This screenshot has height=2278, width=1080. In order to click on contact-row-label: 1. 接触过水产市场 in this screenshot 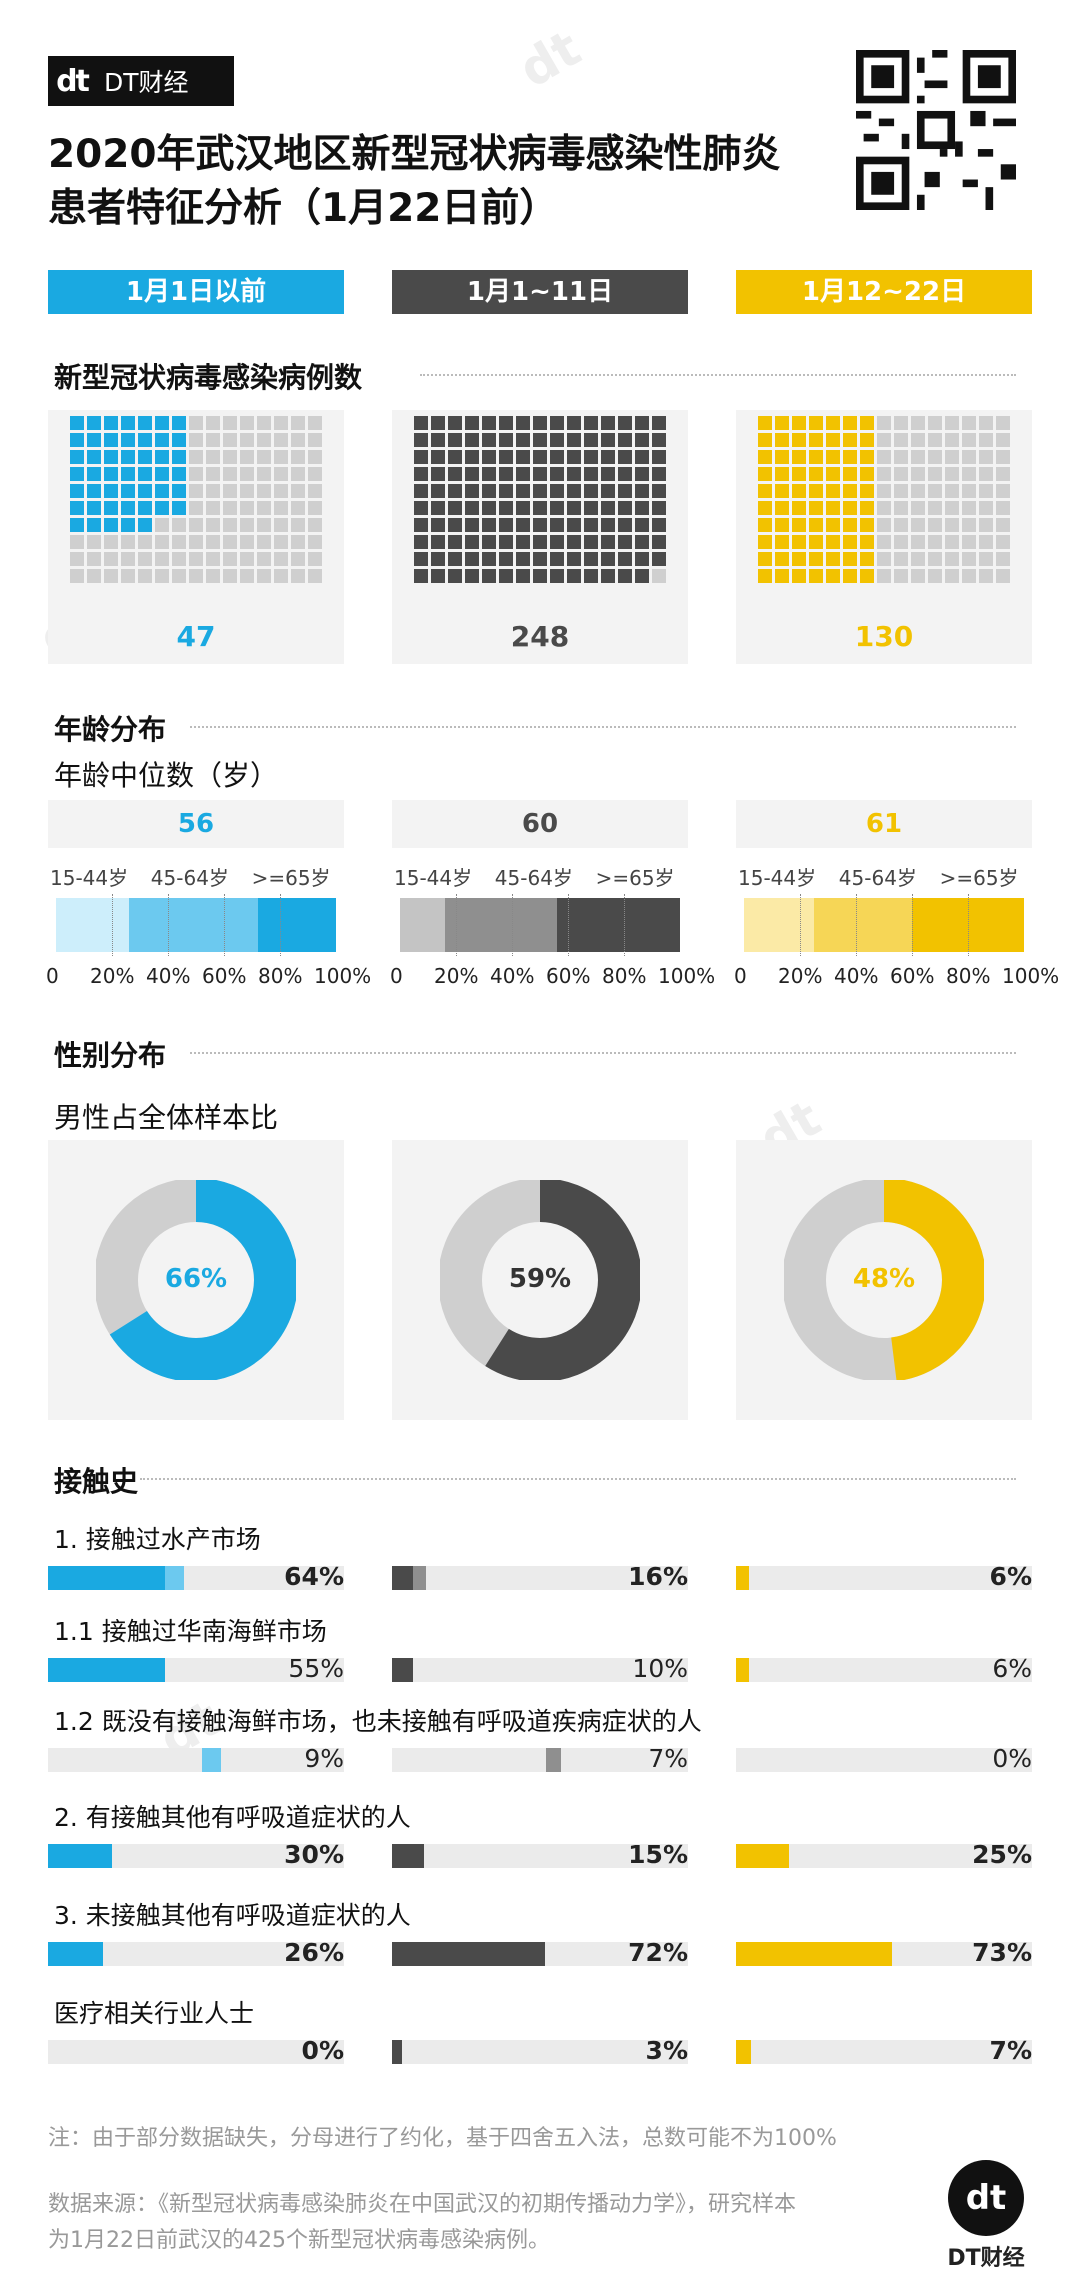, I will do `click(157, 1539)`.